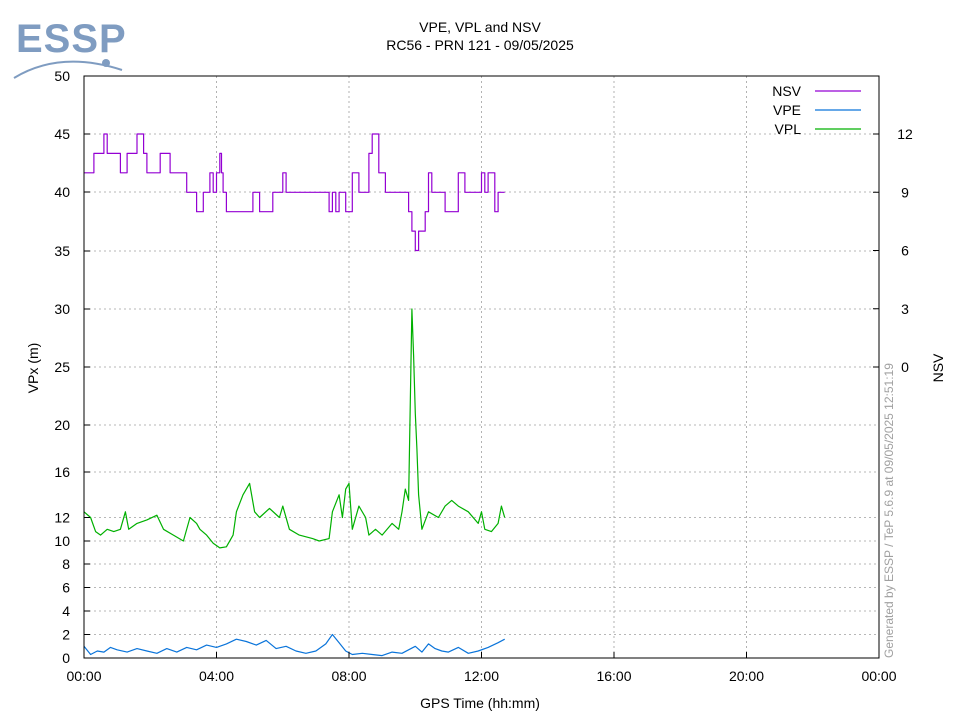  What do you see at coordinates (71, 39) in the screenshot?
I see `logo-text: ESSP` at bounding box center [71, 39].